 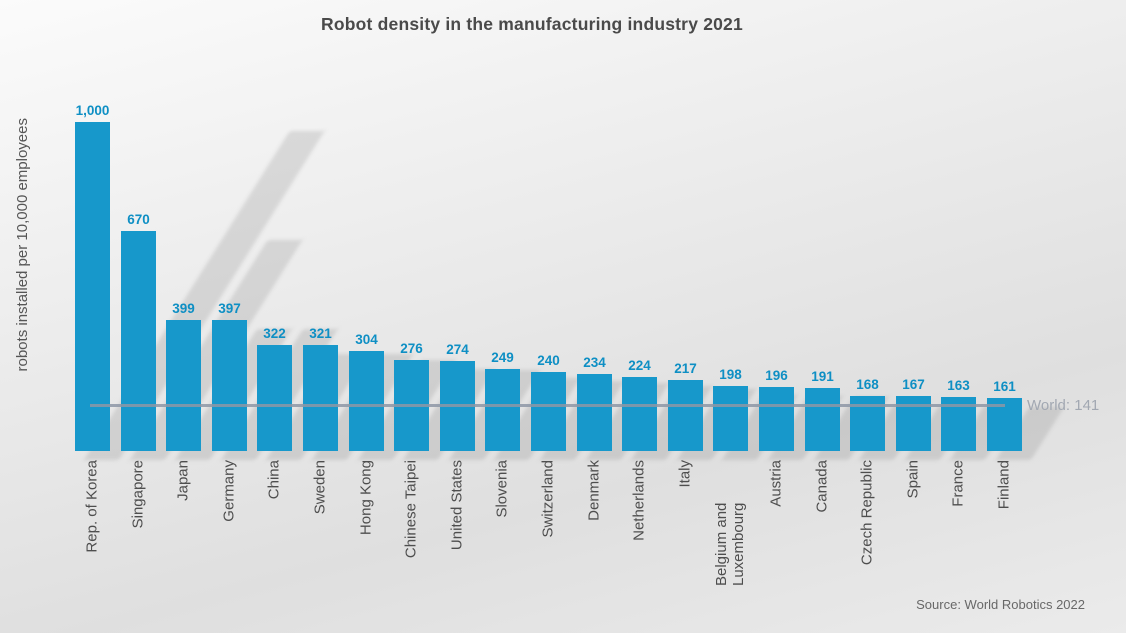 I want to click on bar-denmark, so click(x=594, y=412).